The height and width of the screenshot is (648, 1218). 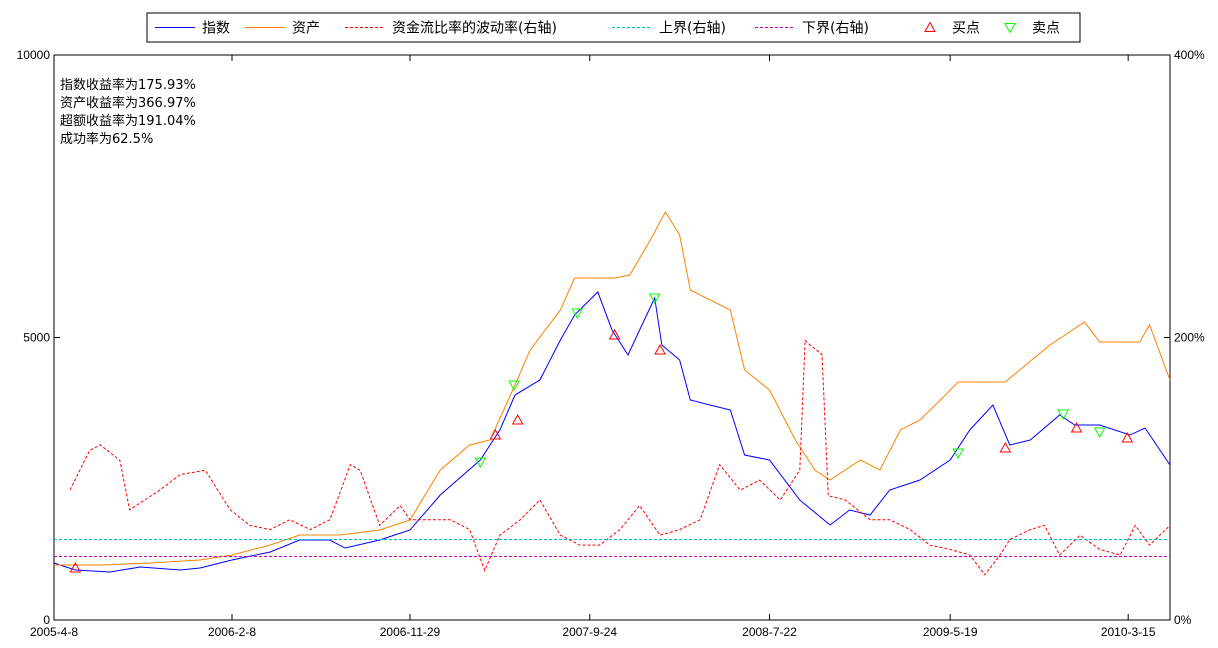 I want to click on x-tick-label: 2006-11-29, so click(x=410, y=632).